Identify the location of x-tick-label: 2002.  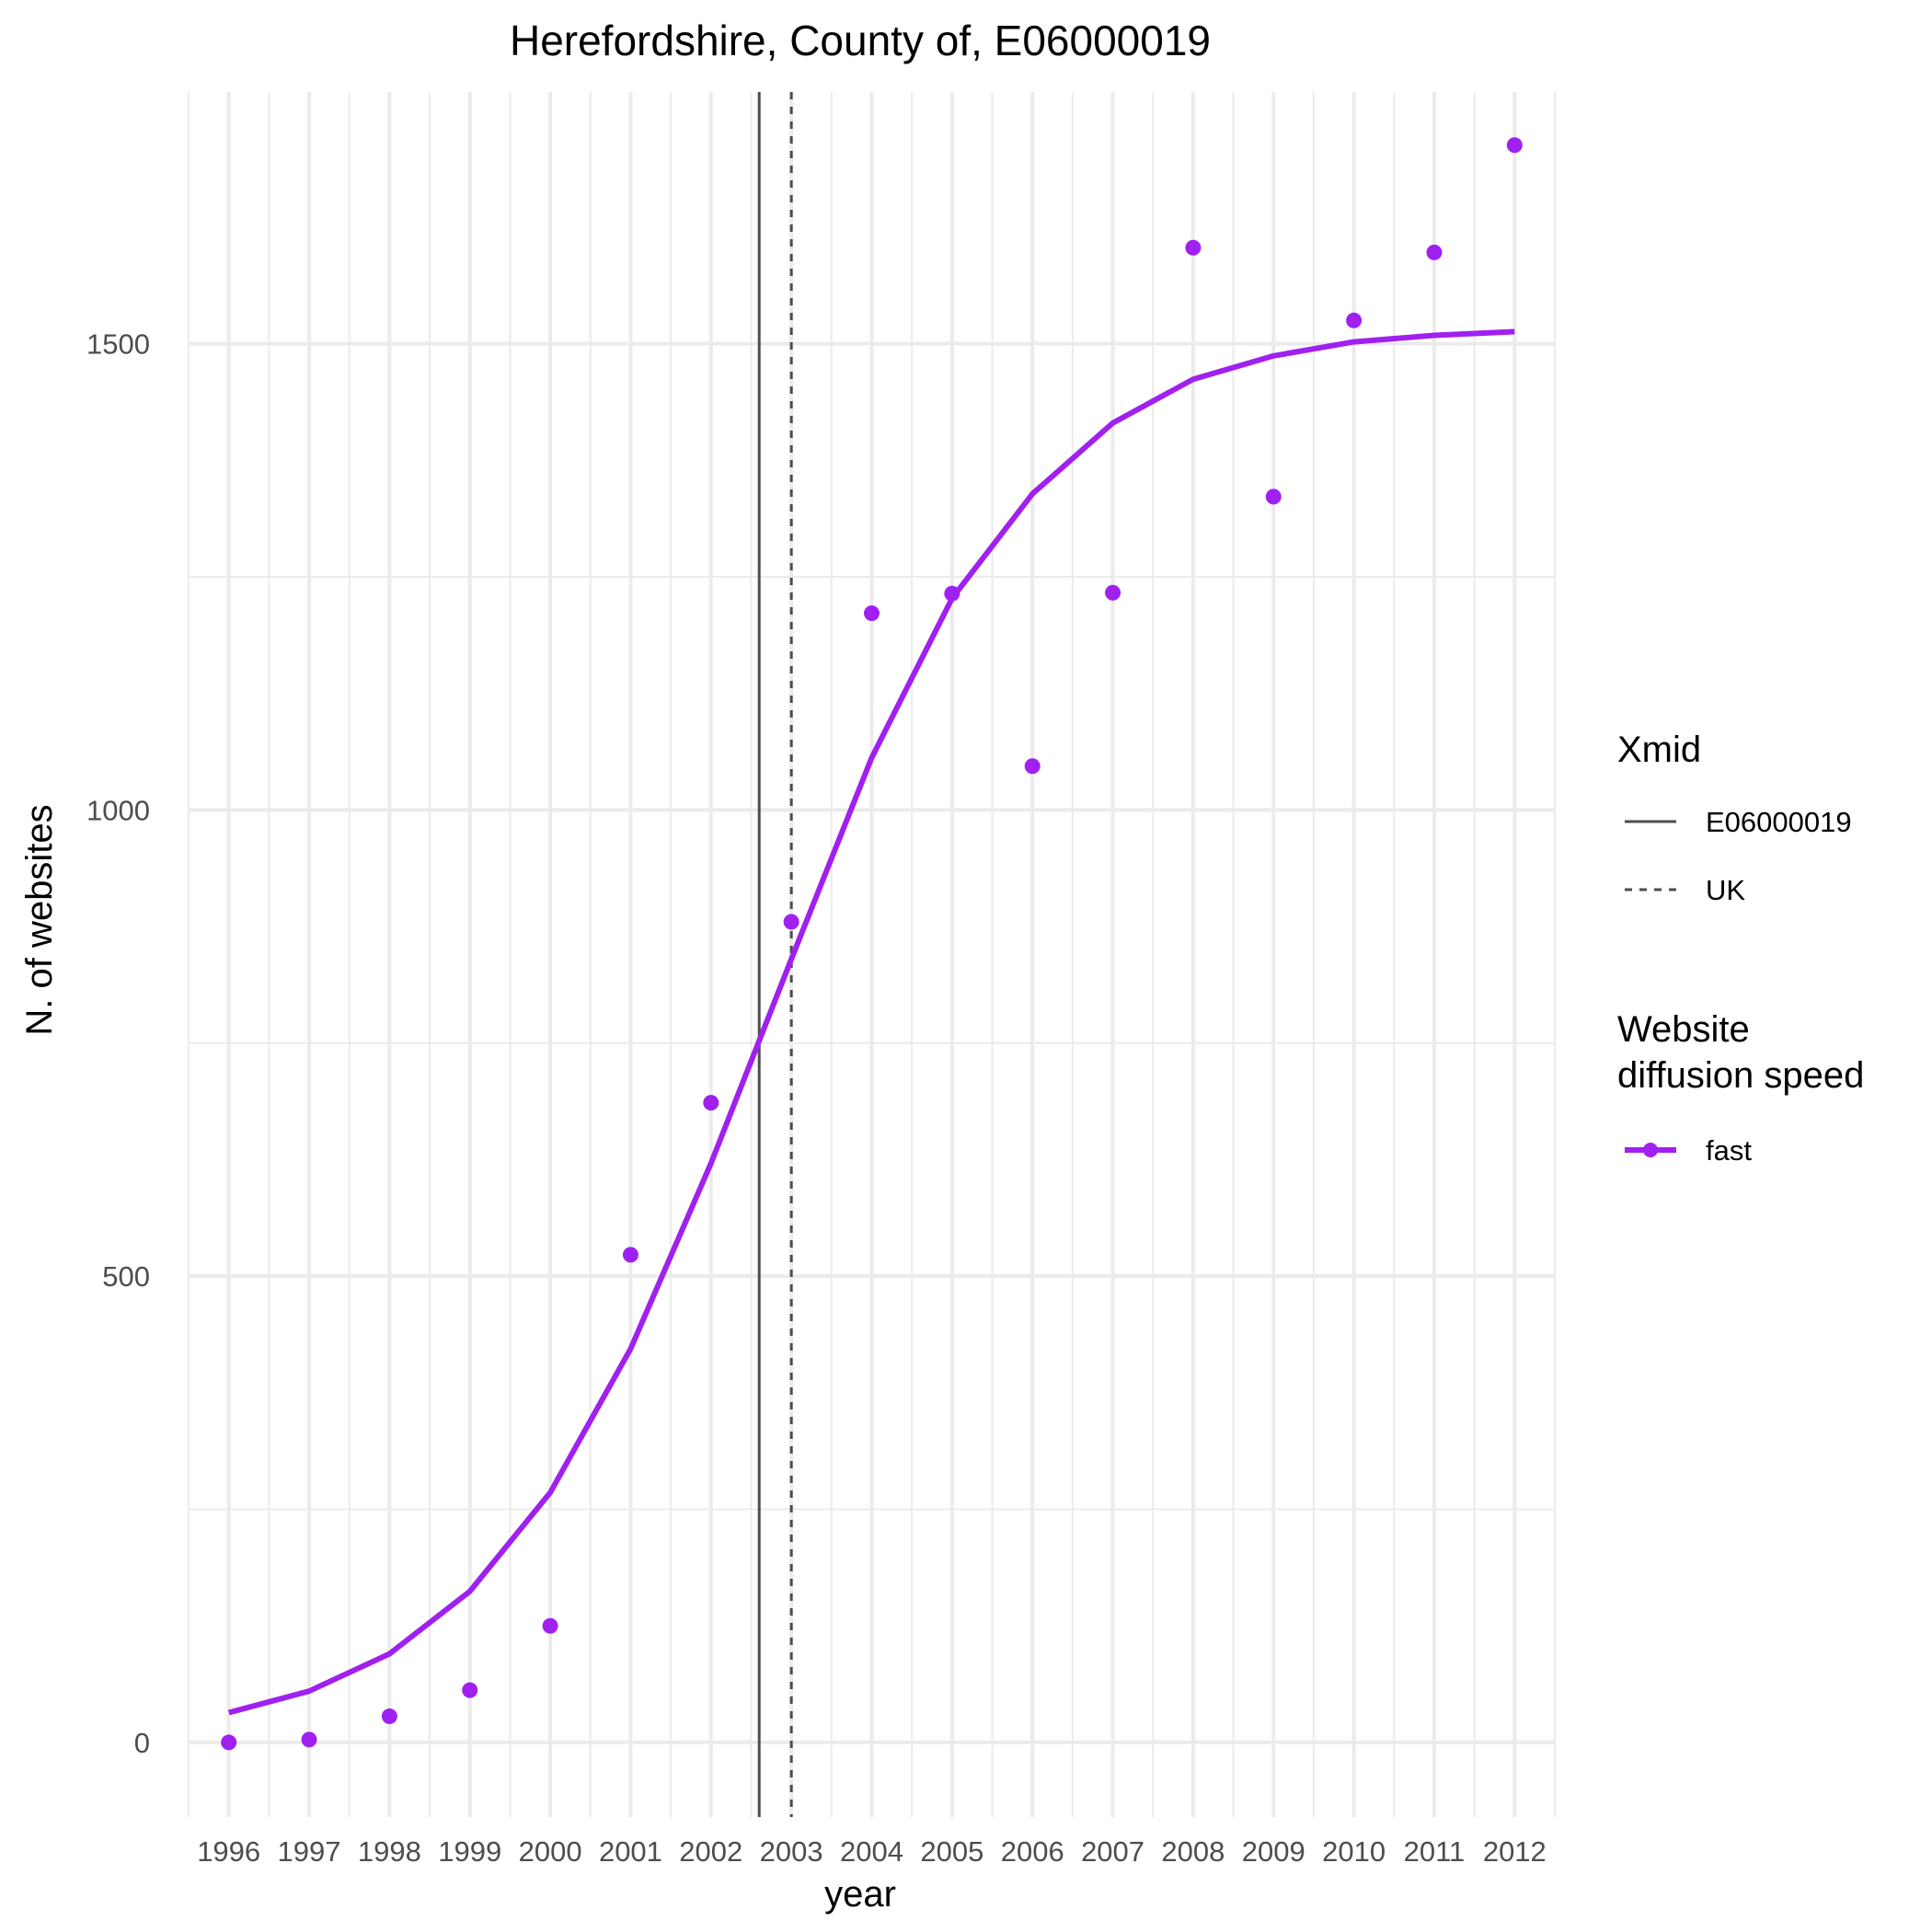
(710, 1851).